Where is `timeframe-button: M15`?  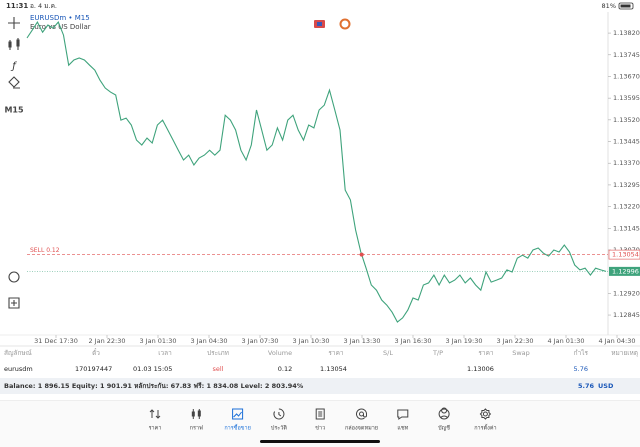
timeframe-button: M15 is located at coordinates (14, 110).